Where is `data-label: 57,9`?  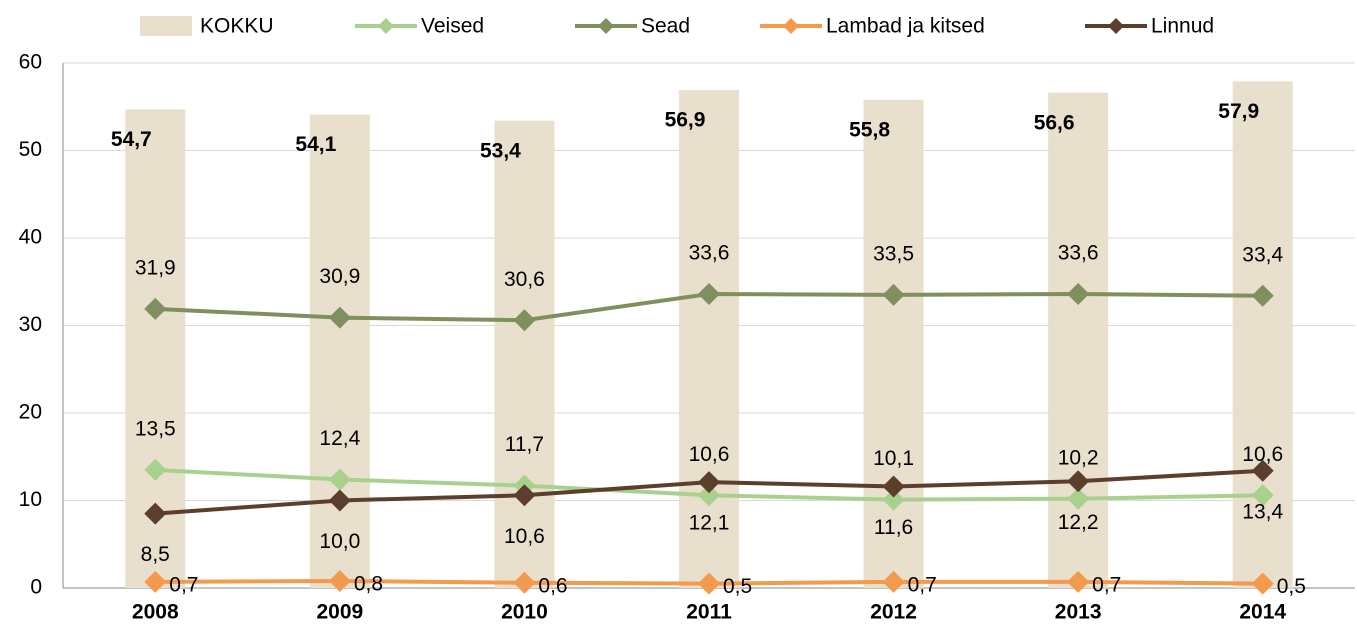 data-label: 57,9 is located at coordinates (1238, 111).